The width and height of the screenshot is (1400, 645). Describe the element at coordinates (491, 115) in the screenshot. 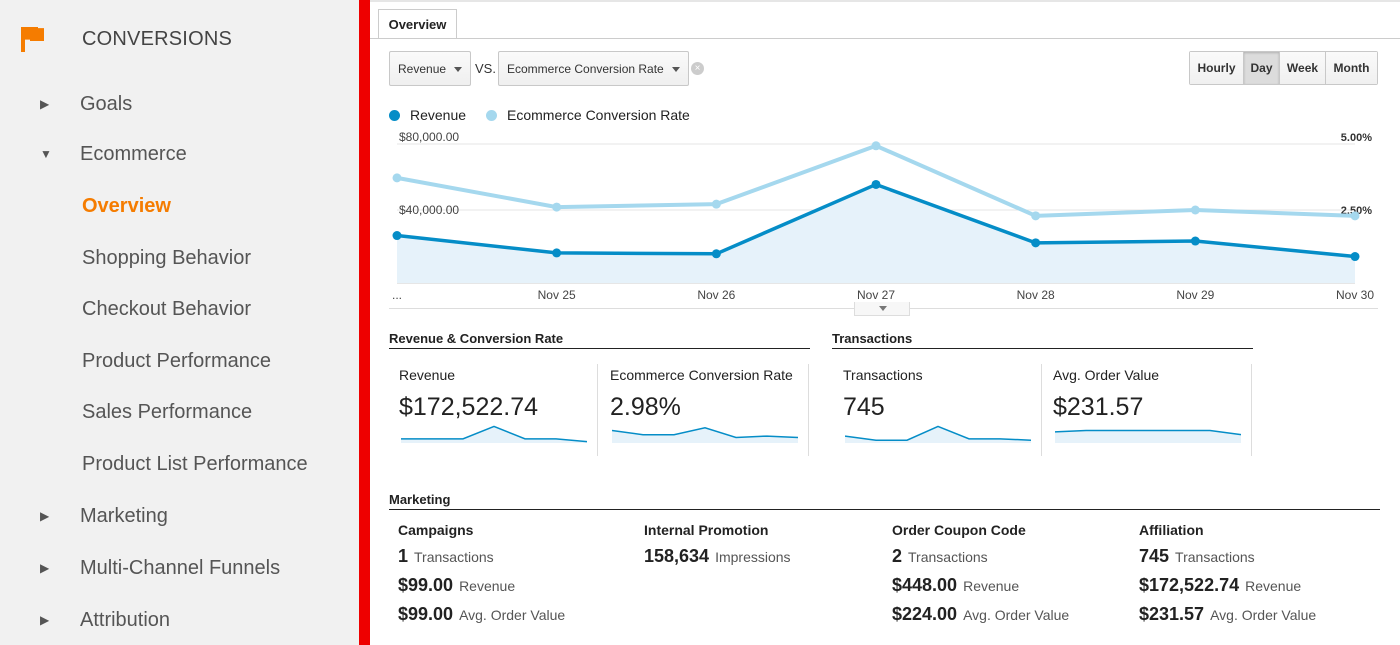

I see `legend-dot` at that location.